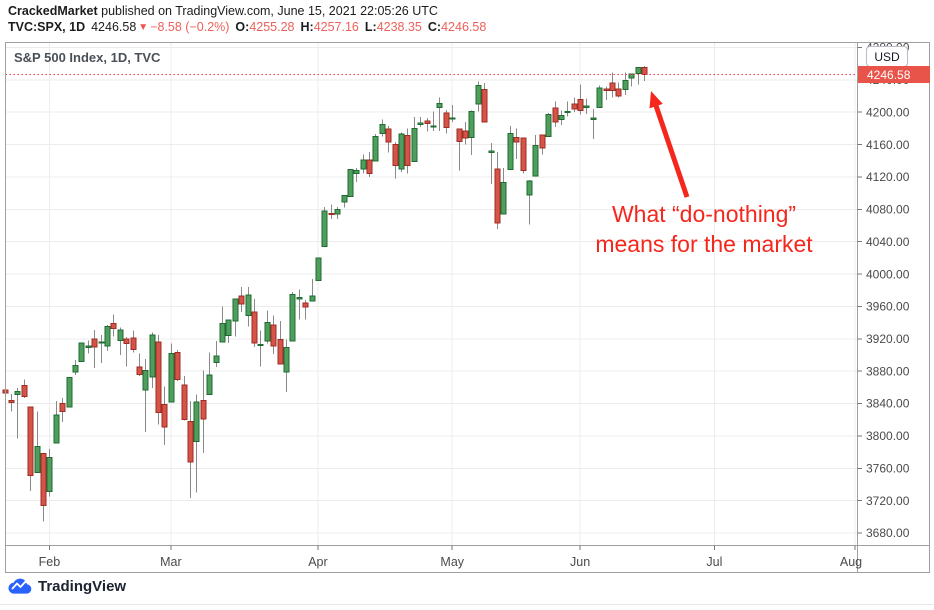 This screenshot has width=934, height=610. Describe the element at coordinates (317, 562) in the screenshot. I see `time-tick-label: Apr` at that location.